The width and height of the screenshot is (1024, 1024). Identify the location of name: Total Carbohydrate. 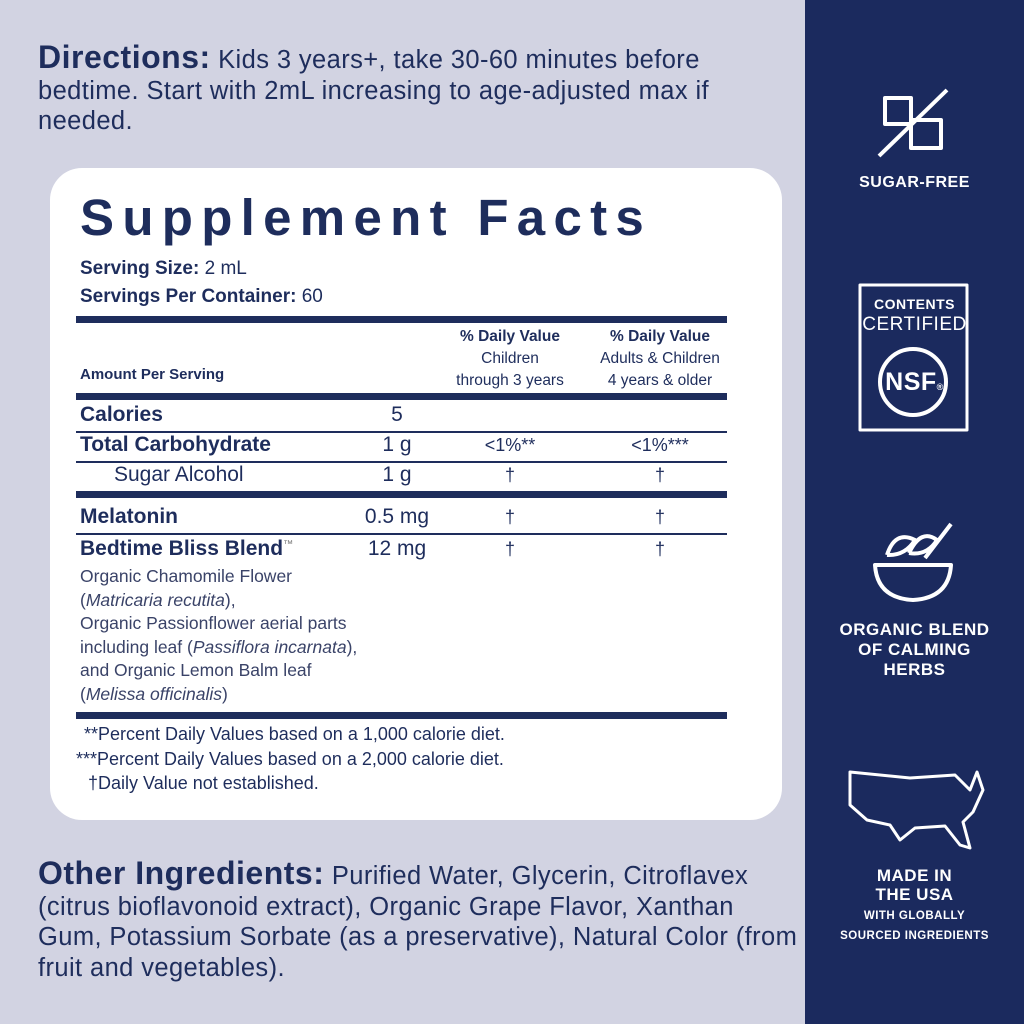
(175, 444).